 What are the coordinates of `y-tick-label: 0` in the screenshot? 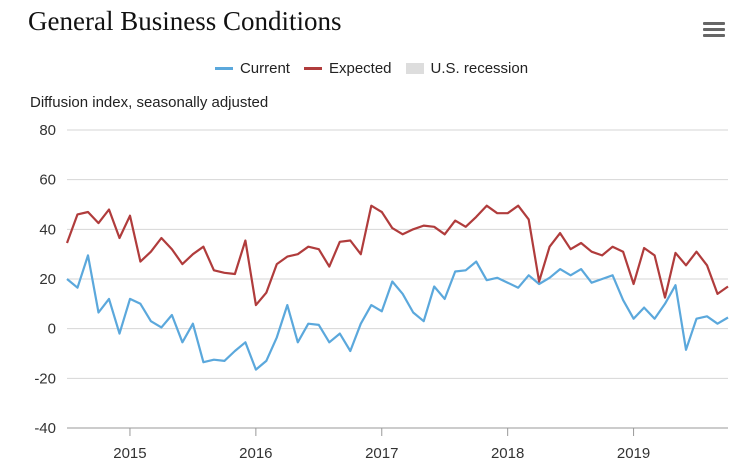 It's located at (52, 329).